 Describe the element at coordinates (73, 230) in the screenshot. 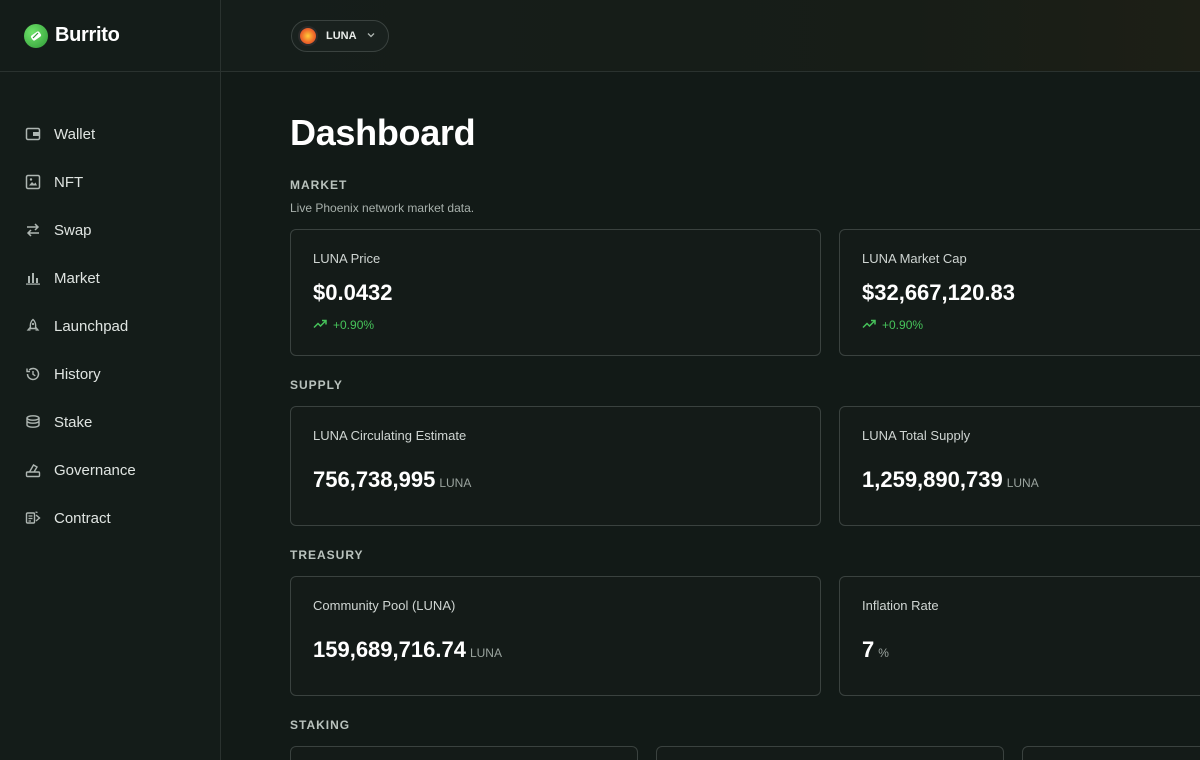

I see `sidebar-item-label: Swap` at that location.